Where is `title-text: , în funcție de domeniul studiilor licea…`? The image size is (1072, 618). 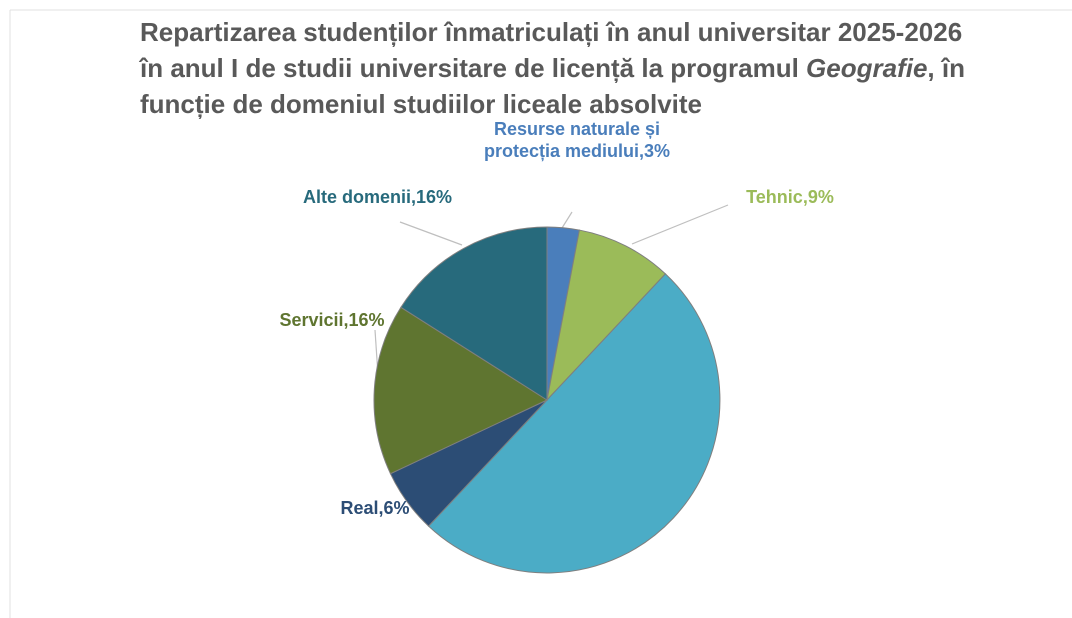 title-text: , în funcție de domeniul studiilor licea… is located at coordinates (552, 86).